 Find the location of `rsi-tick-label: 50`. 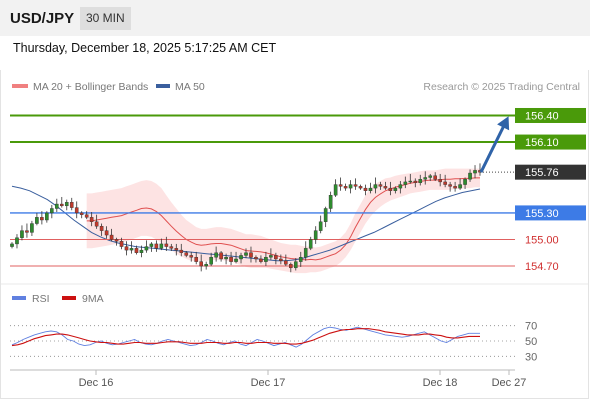

rsi-tick-label: 50 is located at coordinates (531, 342).